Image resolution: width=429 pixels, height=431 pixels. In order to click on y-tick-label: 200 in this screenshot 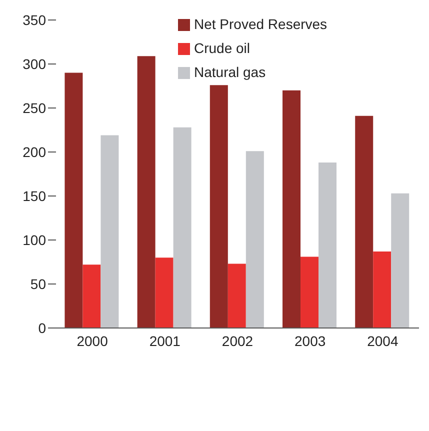, I will do `click(34, 152)`.